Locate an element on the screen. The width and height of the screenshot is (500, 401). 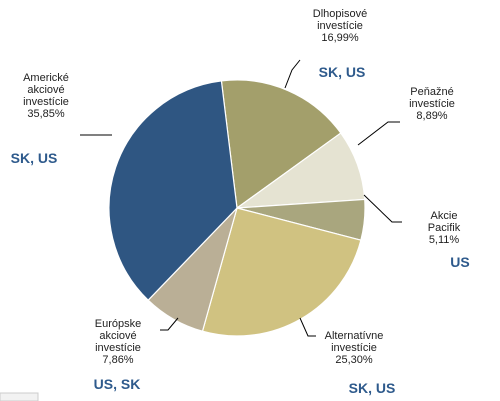
market-tag: US, SK is located at coordinates (117, 384).